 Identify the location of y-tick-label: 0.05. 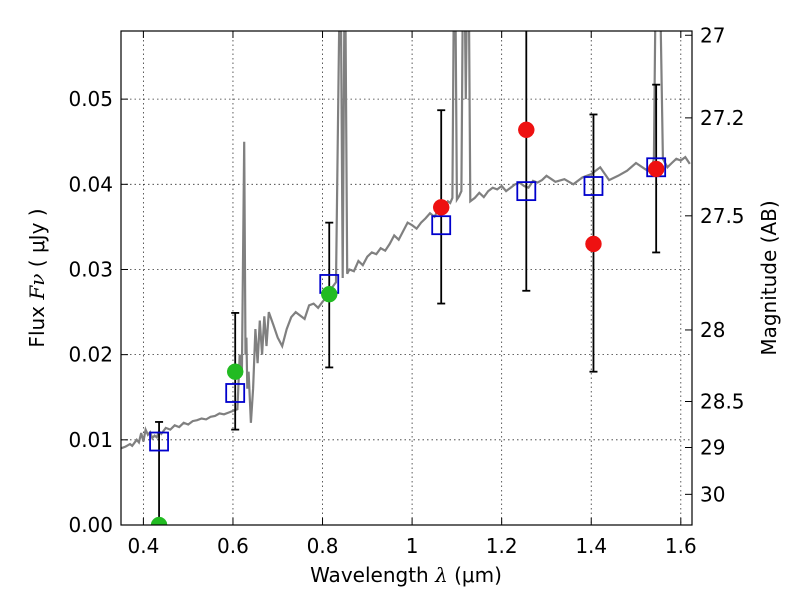
(90, 99).